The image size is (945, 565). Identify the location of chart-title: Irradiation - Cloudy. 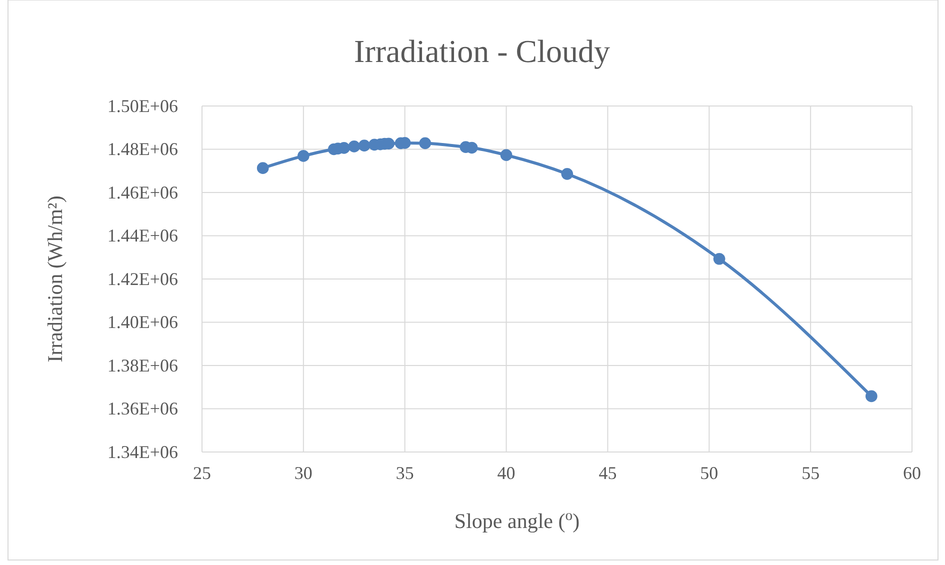
(482, 51).